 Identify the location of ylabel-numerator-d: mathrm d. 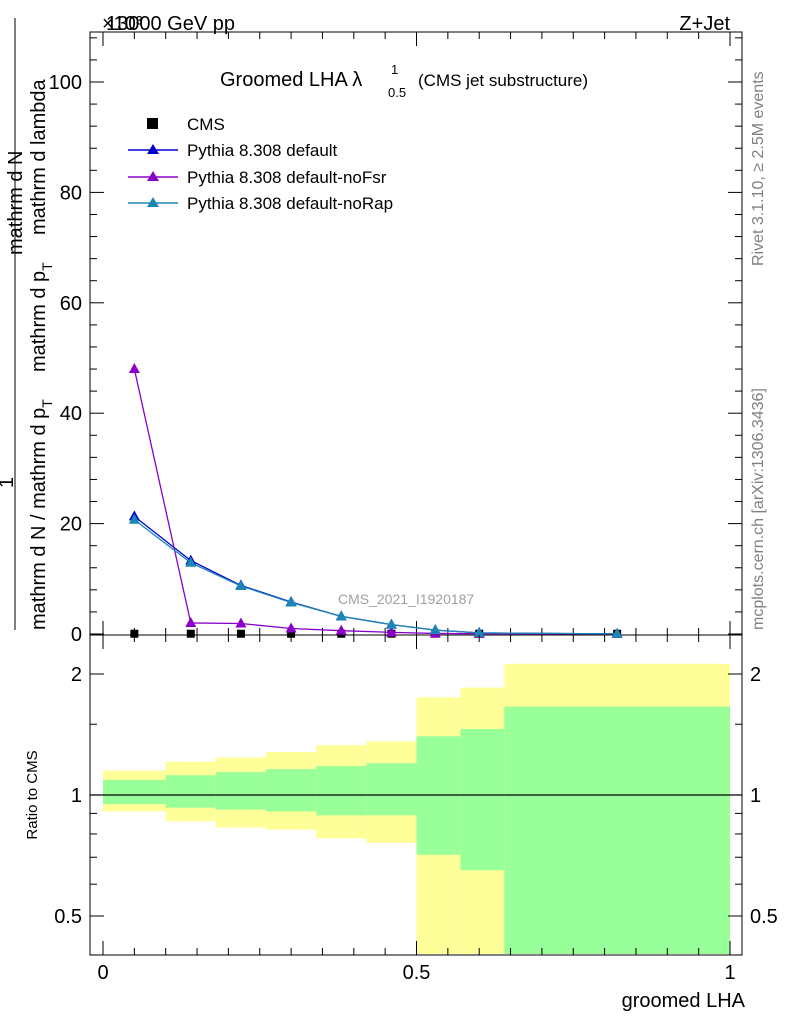
(16, 213).